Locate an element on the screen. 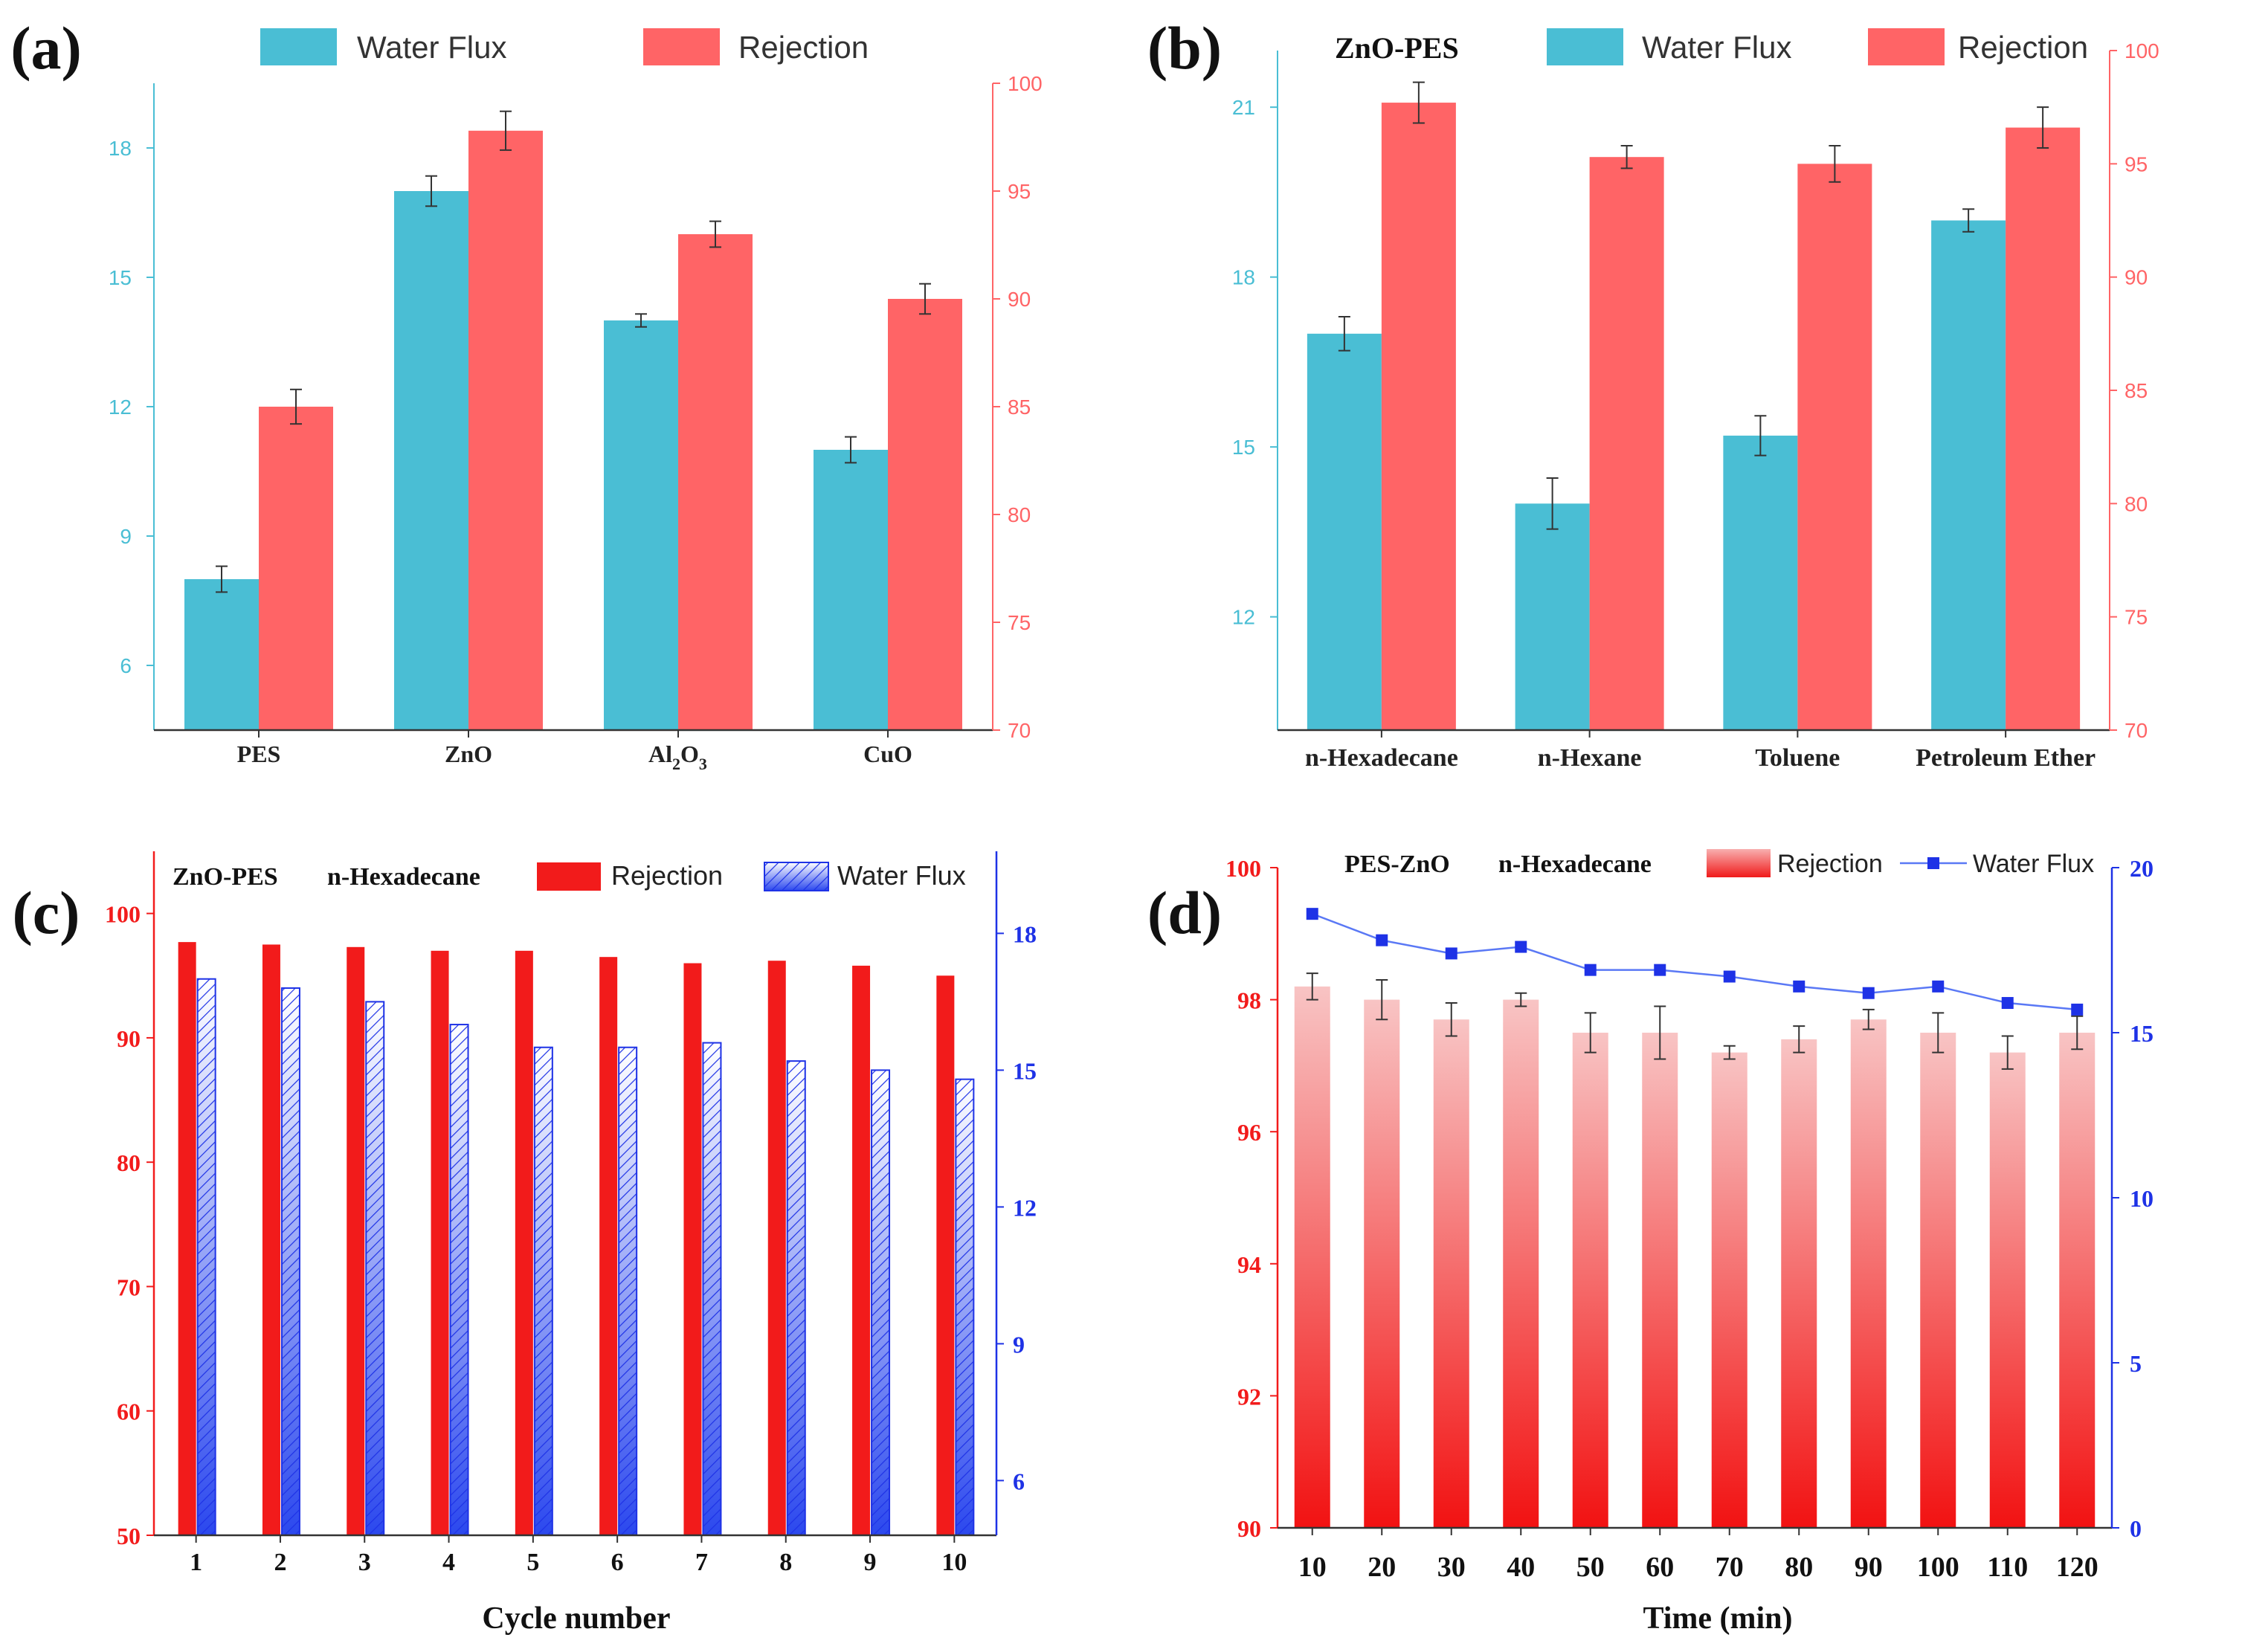 Image resolution: width=2242 pixels, height=1652 pixels. x-tick-label-part: Al is located at coordinates (660, 754).